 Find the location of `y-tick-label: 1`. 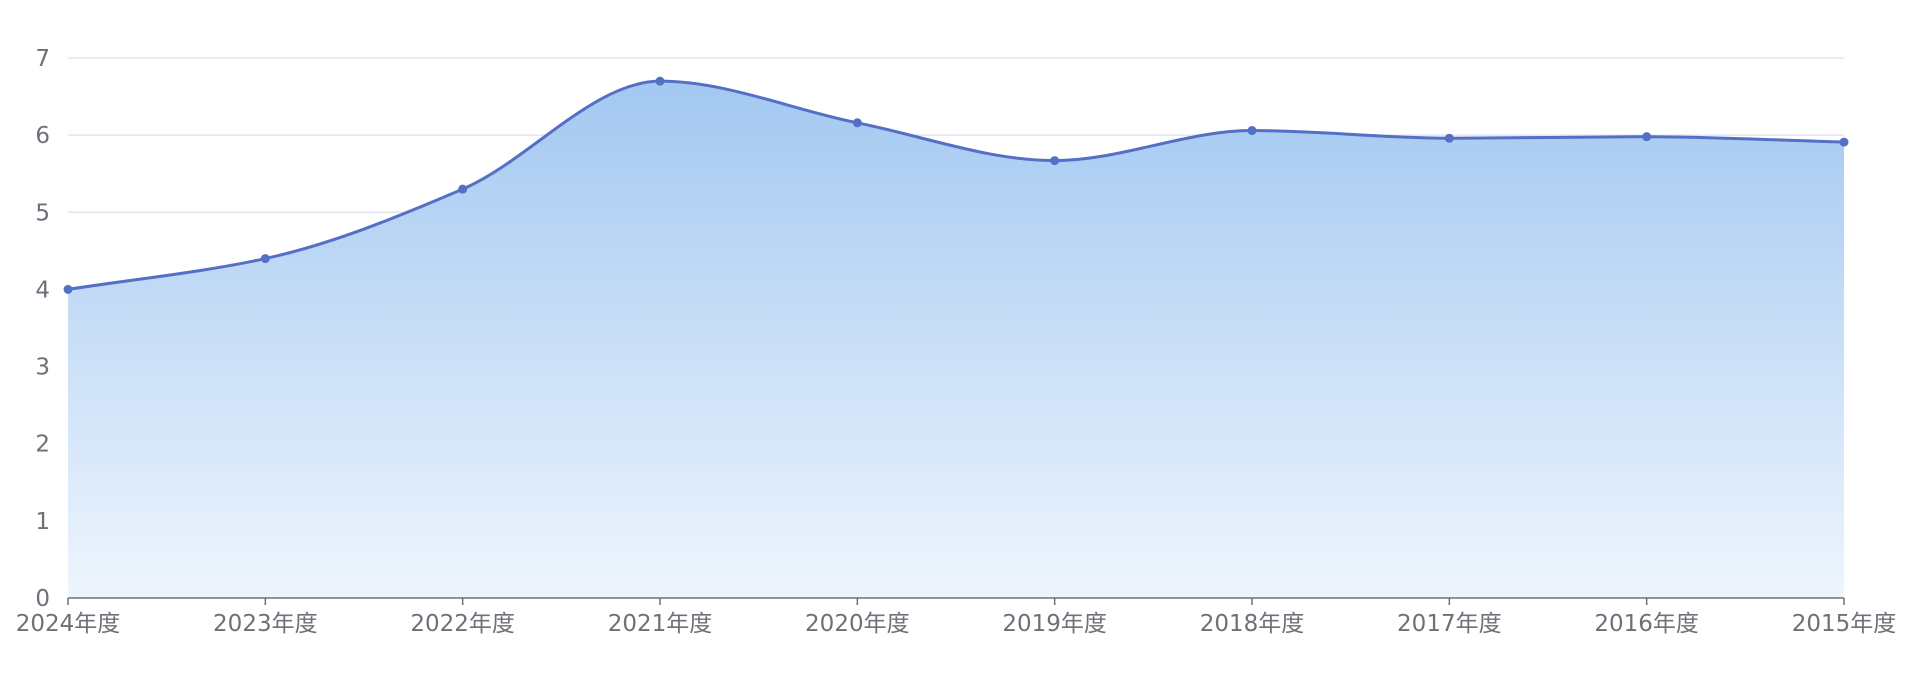

y-tick-label: 1 is located at coordinates (42, 522).